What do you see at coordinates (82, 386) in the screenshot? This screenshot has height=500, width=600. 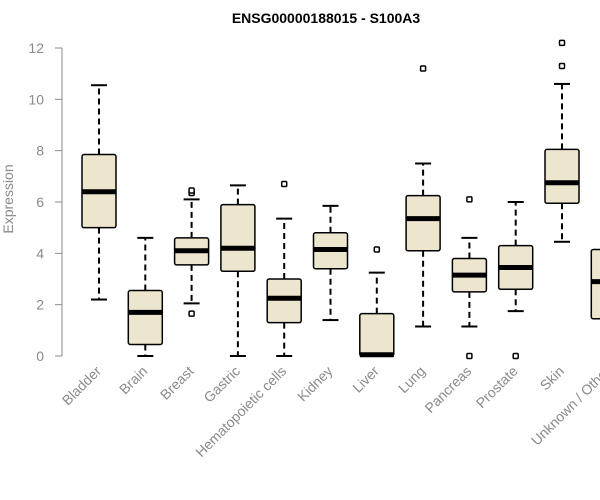 I see `x-tick-label: Bladder` at bounding box center [82, 386].